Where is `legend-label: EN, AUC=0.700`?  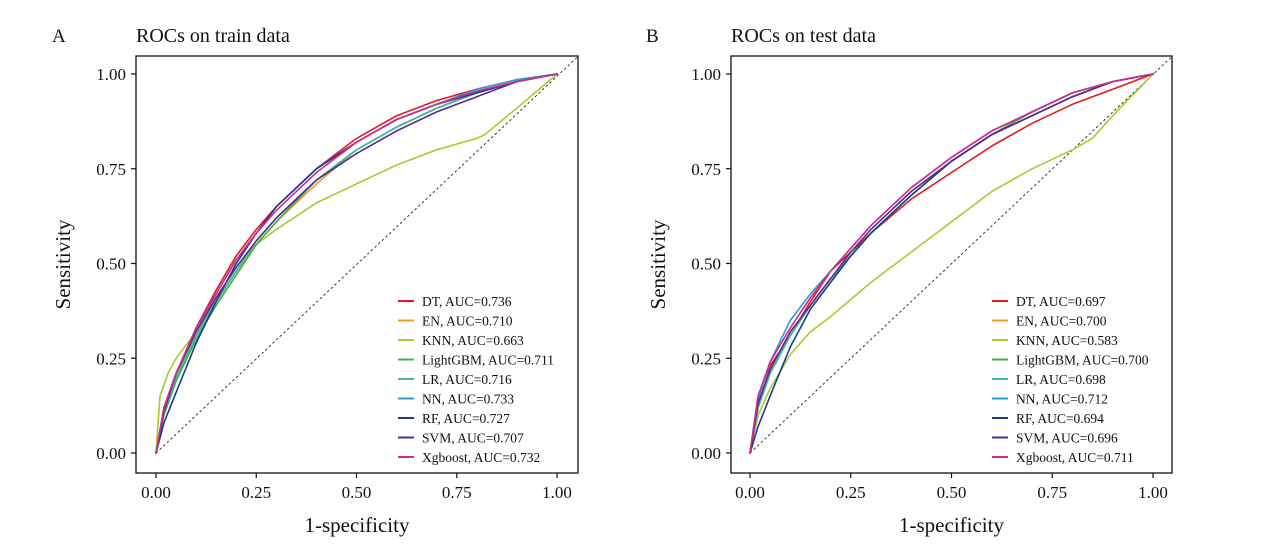 legend-label: EN, AUC=0.700 is located at coordinates (1061, 321).